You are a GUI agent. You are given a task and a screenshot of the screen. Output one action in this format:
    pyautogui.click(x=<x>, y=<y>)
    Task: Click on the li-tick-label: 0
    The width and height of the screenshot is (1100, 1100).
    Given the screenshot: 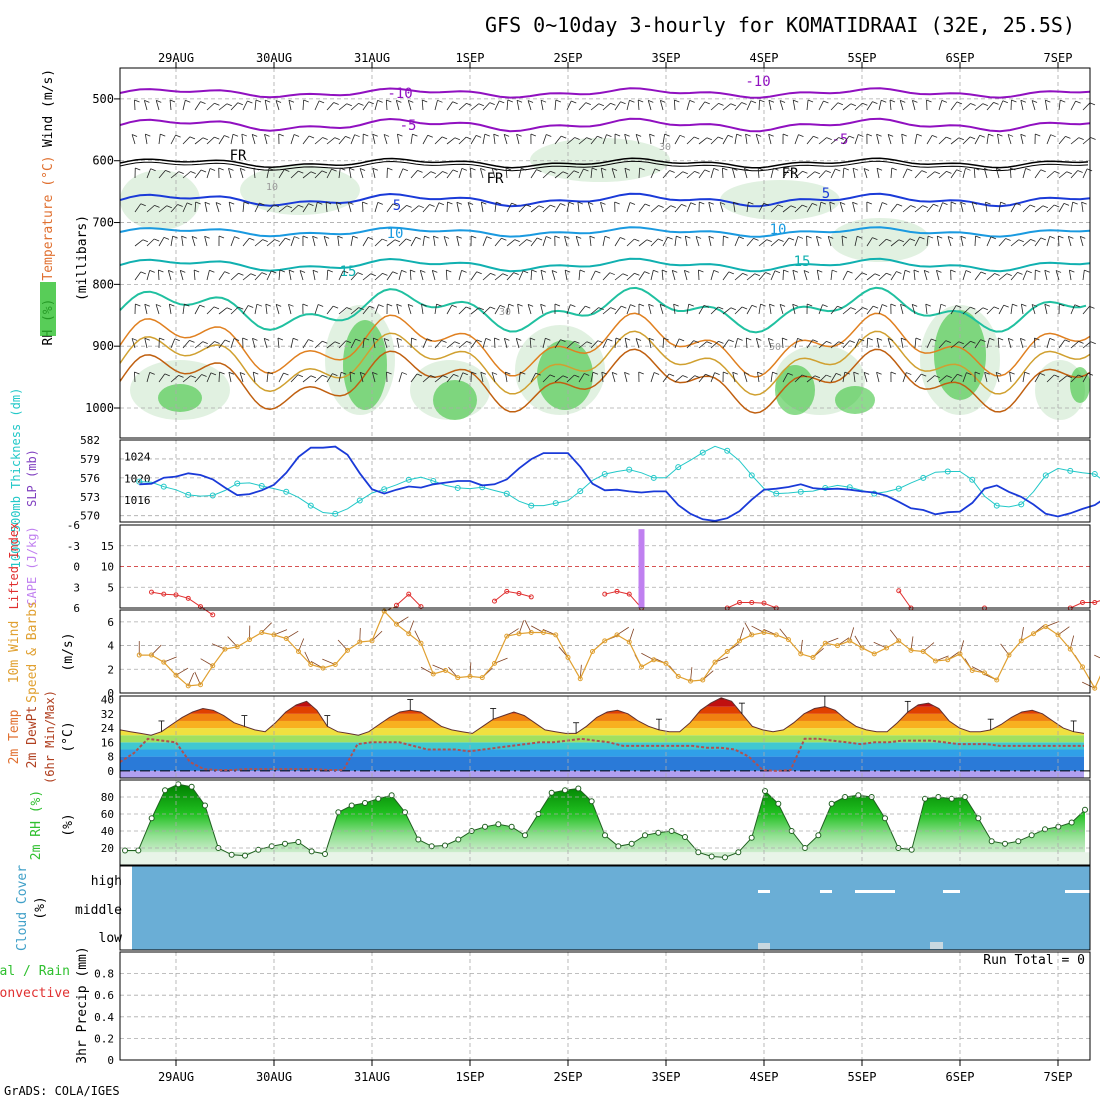 What is the action you would take?
    pyautogui.click(x=76, y=567)
    